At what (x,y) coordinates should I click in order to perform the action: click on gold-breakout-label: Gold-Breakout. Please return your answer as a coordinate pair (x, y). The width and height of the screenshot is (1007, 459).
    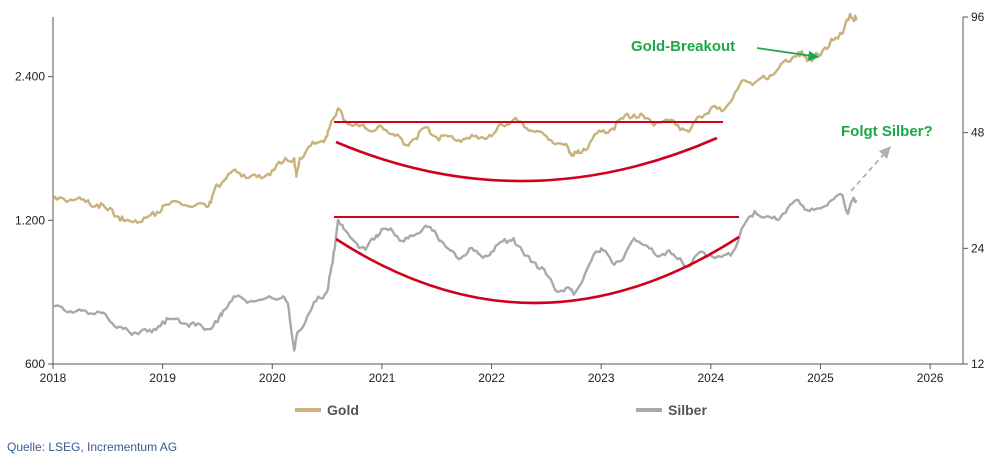
    Looking at the image, I should click on (683, 46).